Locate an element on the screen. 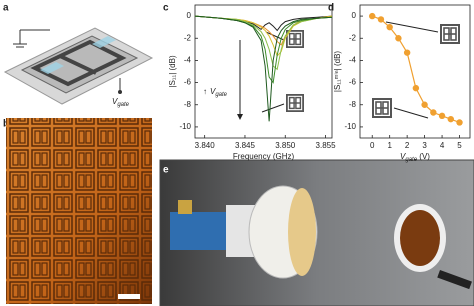  x-tick-label: 3.845 is located at coordinates (245, 145).